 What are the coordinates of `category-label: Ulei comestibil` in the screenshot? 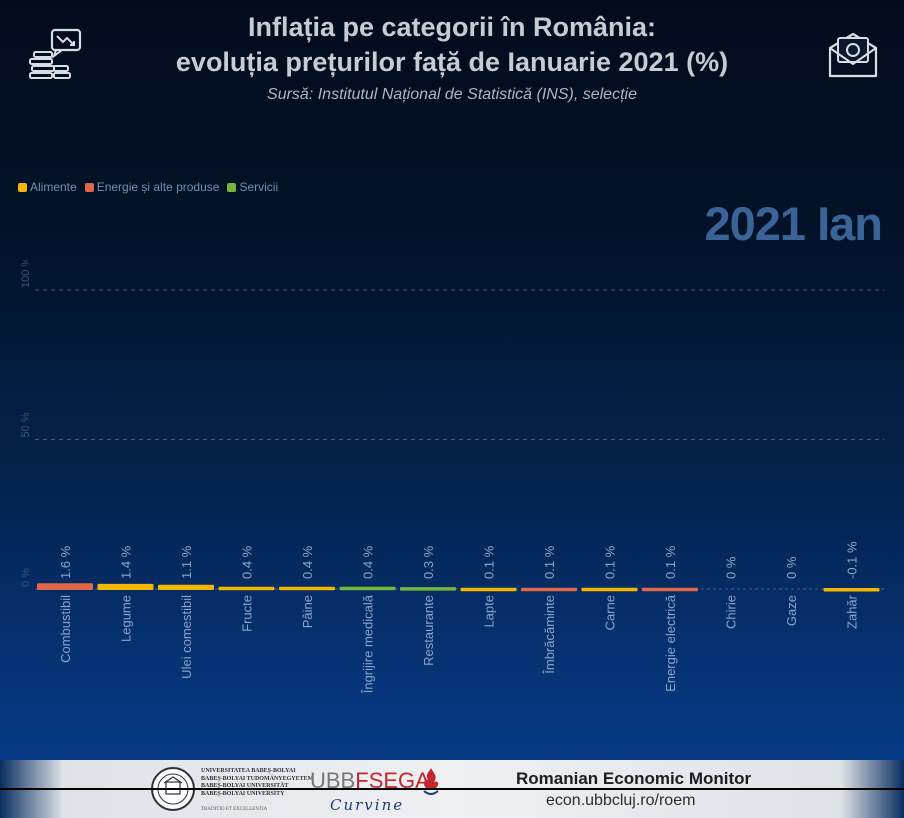 It's located at (186, 637).